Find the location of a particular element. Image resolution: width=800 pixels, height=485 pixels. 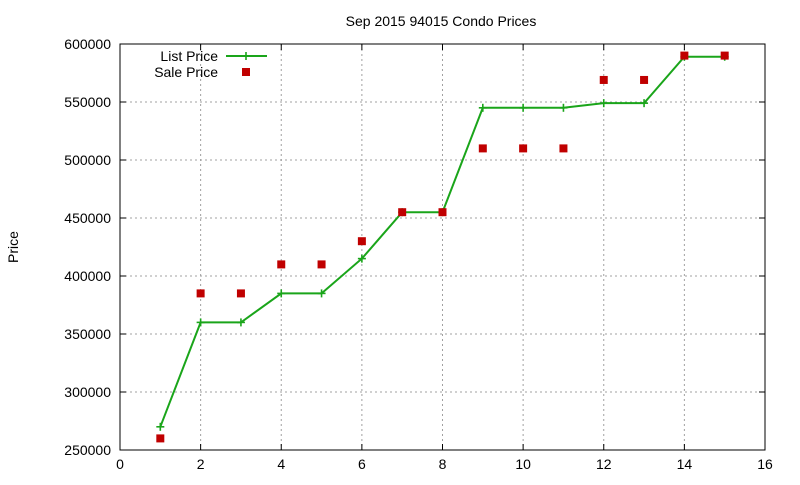

y-tick-label: 250000 is located at coordinates (87, 450).